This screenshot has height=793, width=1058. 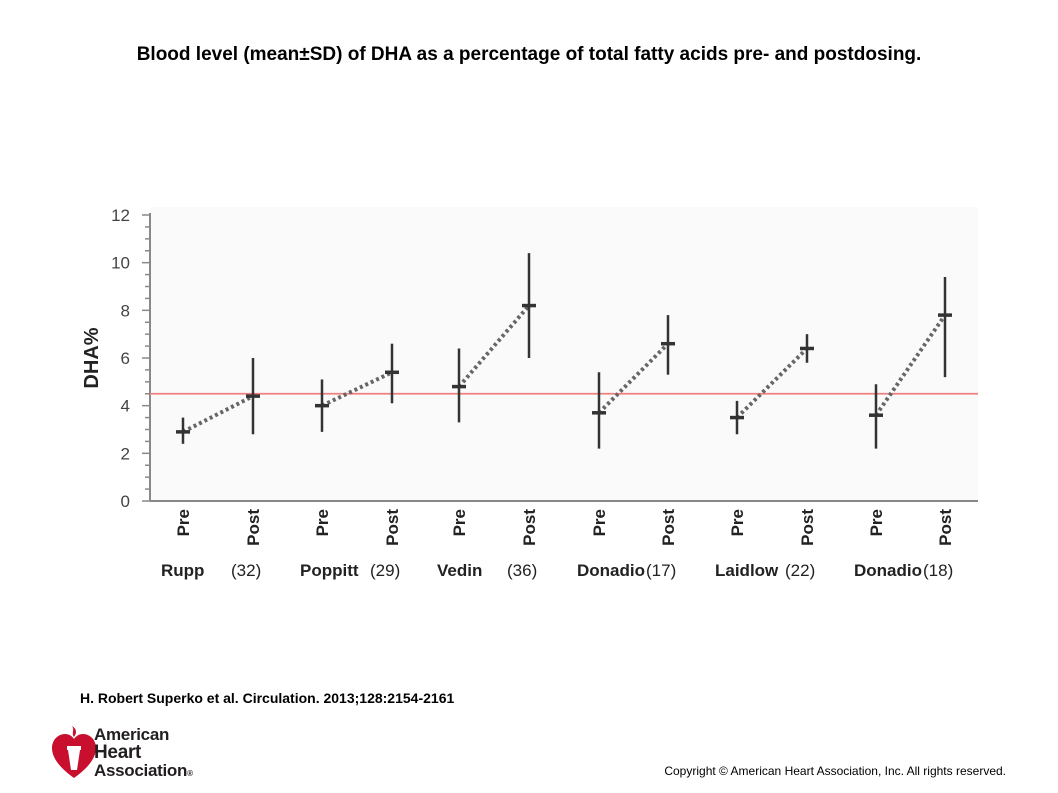 What do you see at coordinates (529, 527) in the screenshot?
I see `post-label-2: Post` at bounding box center [529, 527].